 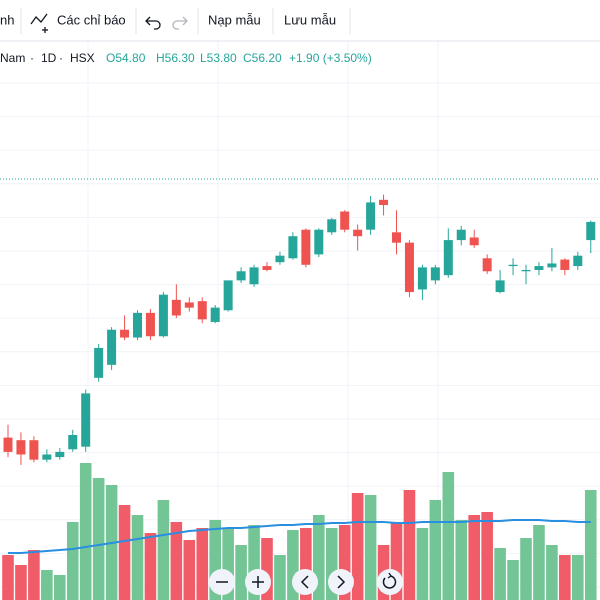 What do you see at coordinates (153, 23) in the screenshot?
I see `undo-button` at bounding box center [153, 23].